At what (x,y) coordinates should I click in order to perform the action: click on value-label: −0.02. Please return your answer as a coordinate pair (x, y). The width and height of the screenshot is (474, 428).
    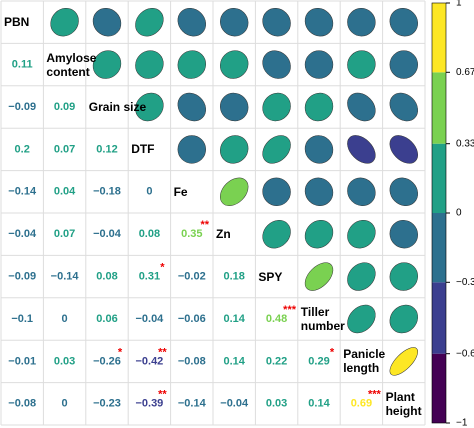
    Looking at the image, I should click on (192, 277).